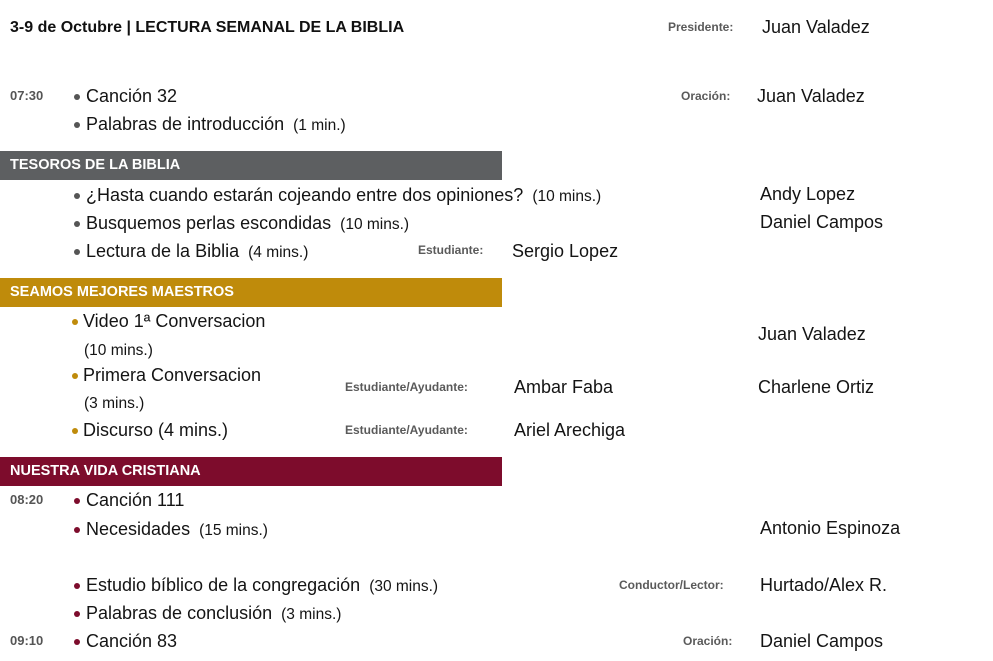 The image size is (993, 661). Describe the element at coordinates (118, 430) in the screenshot. I see `item-title: Discurso` at that location.